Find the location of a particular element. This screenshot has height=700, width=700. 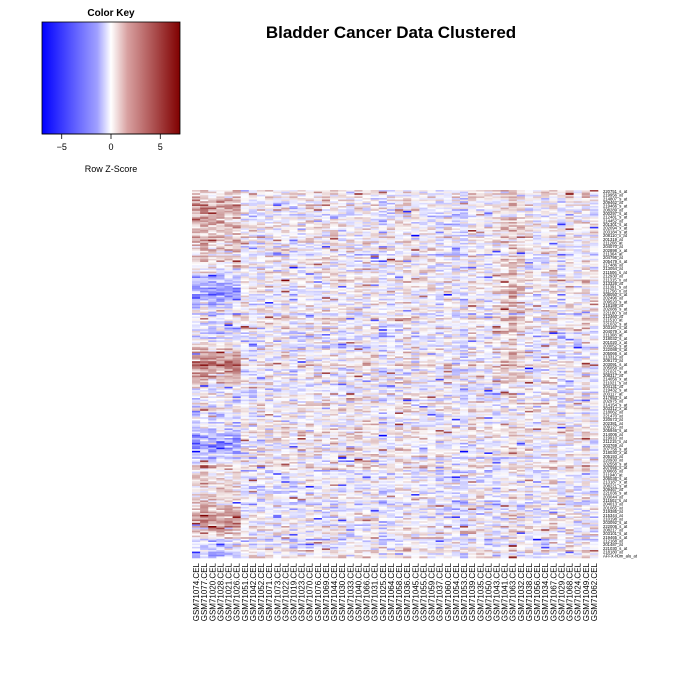

color-key-gradient is located at coordinates (111, 78).